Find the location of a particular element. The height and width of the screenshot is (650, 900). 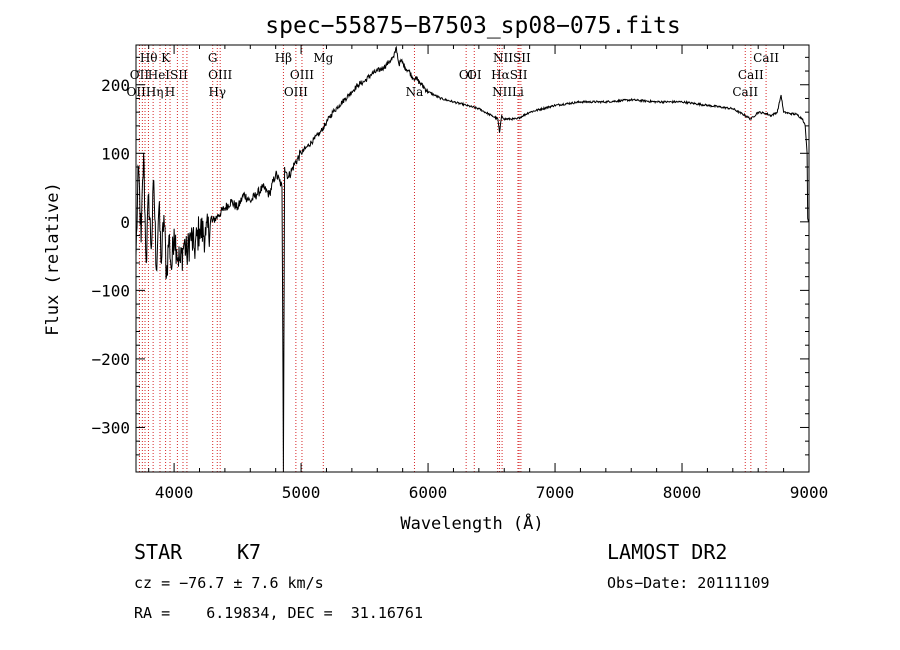

object-class: STAR is located at coordinates (158, 552).